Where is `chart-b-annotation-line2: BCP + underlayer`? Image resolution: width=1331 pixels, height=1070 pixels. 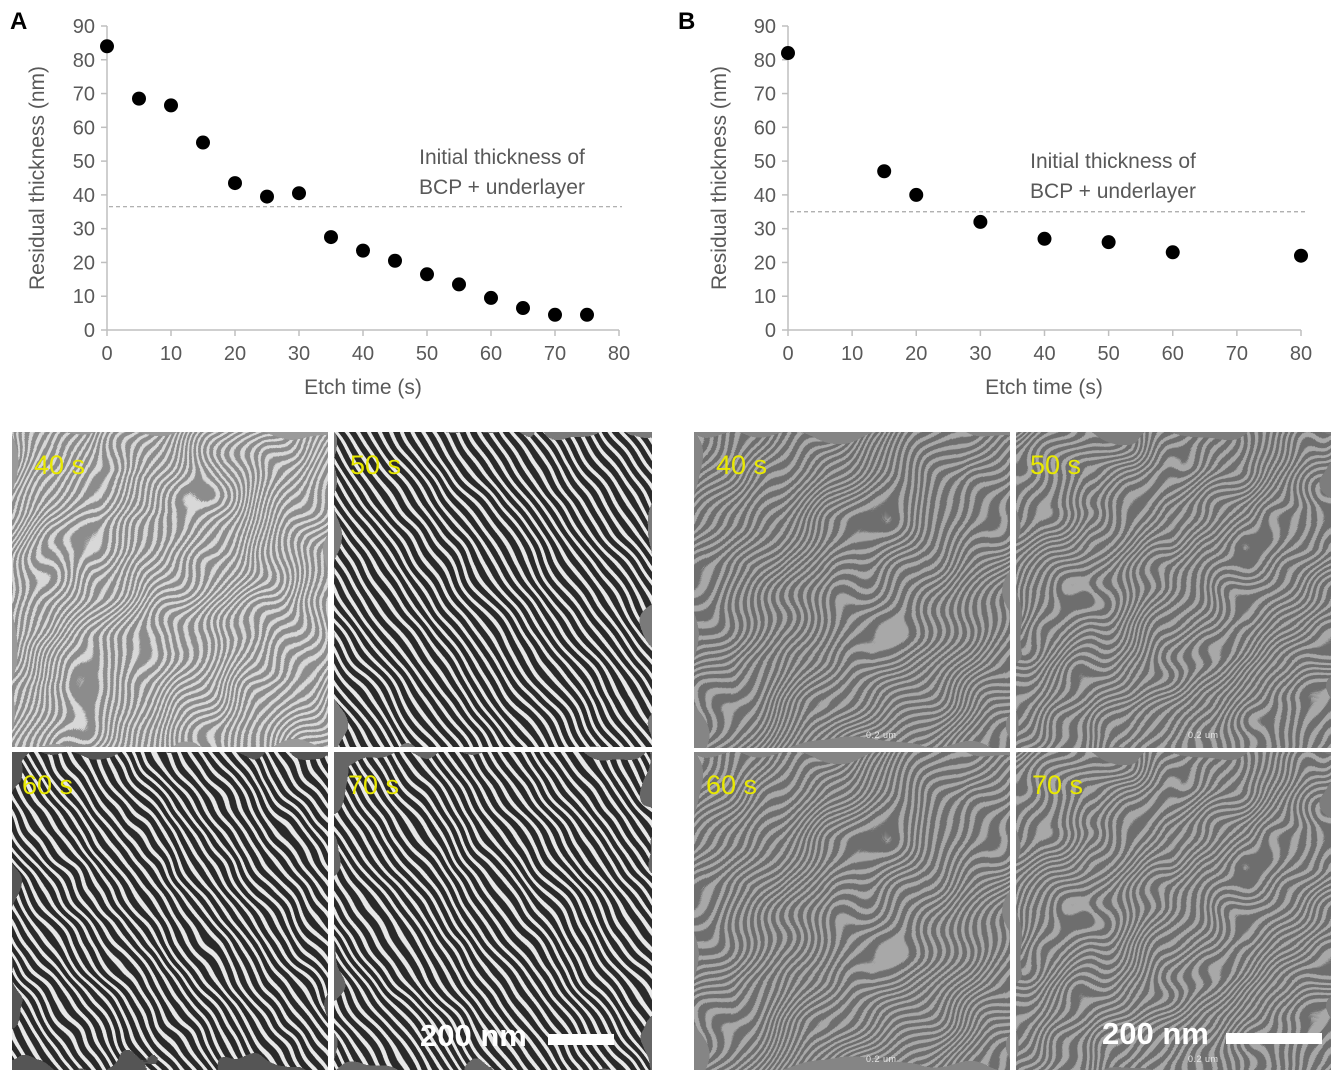 chart-b-annotation-line2: BCP + underlayer is located at coordinates (1113, 191).